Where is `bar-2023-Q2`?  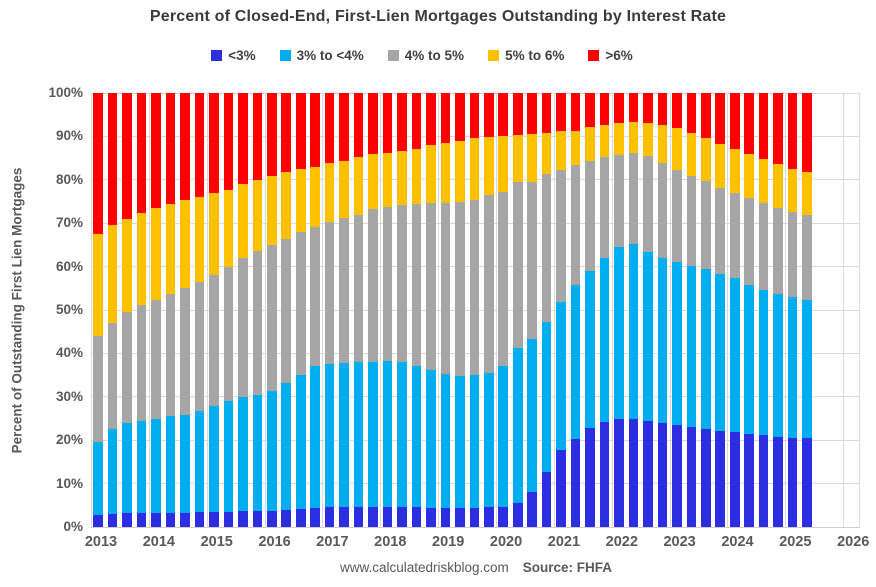 bar-2023-Q2 is located at coordinates (691, 310).